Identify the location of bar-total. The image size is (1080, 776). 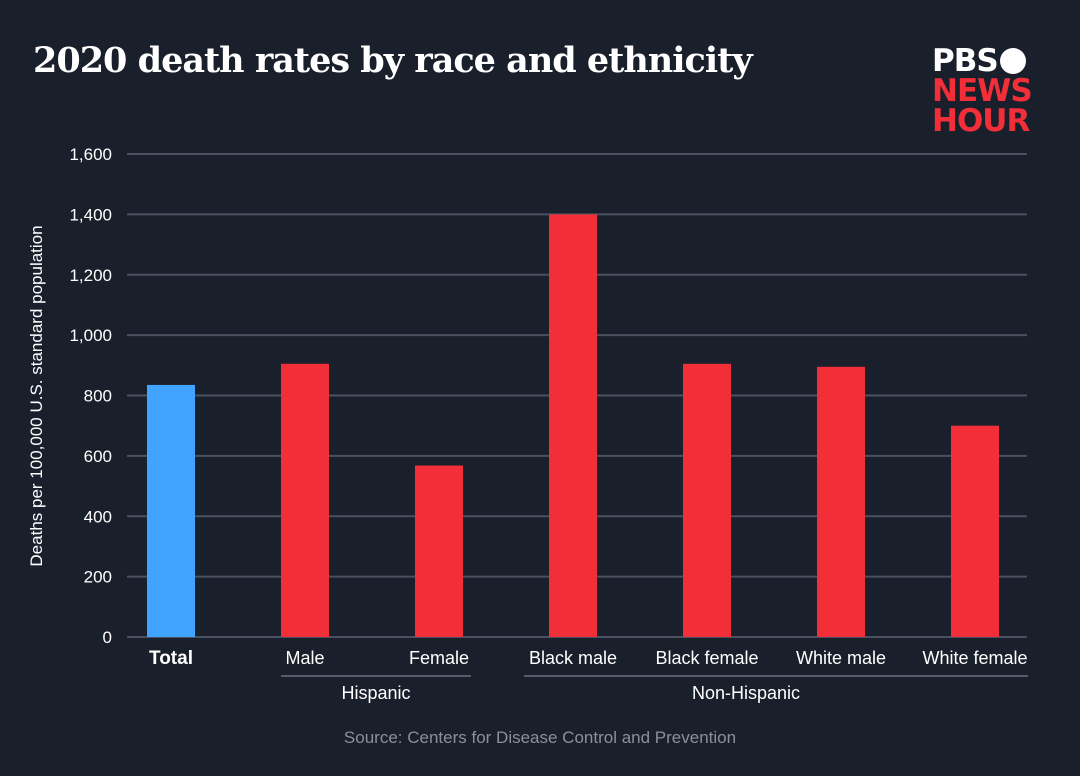
(171, 510).